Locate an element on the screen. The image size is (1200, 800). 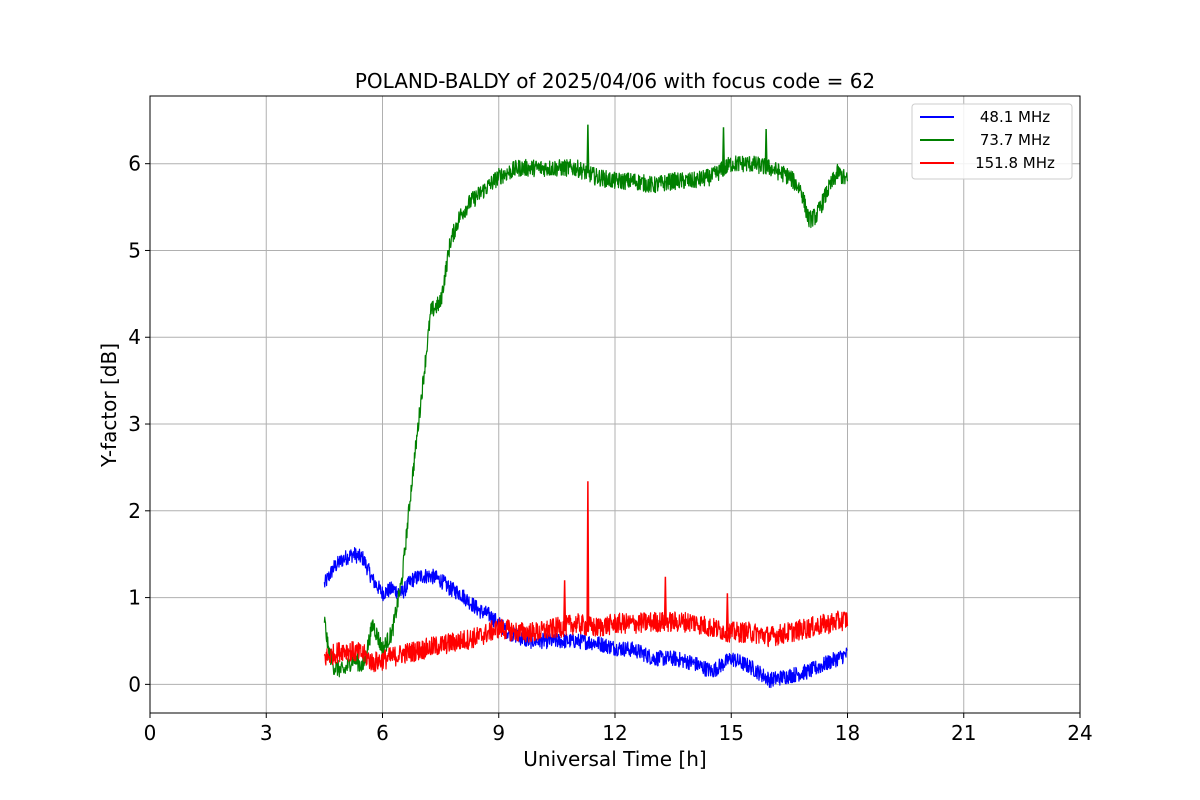
y-tick-label: 1 is located at coordinates (134, 598).